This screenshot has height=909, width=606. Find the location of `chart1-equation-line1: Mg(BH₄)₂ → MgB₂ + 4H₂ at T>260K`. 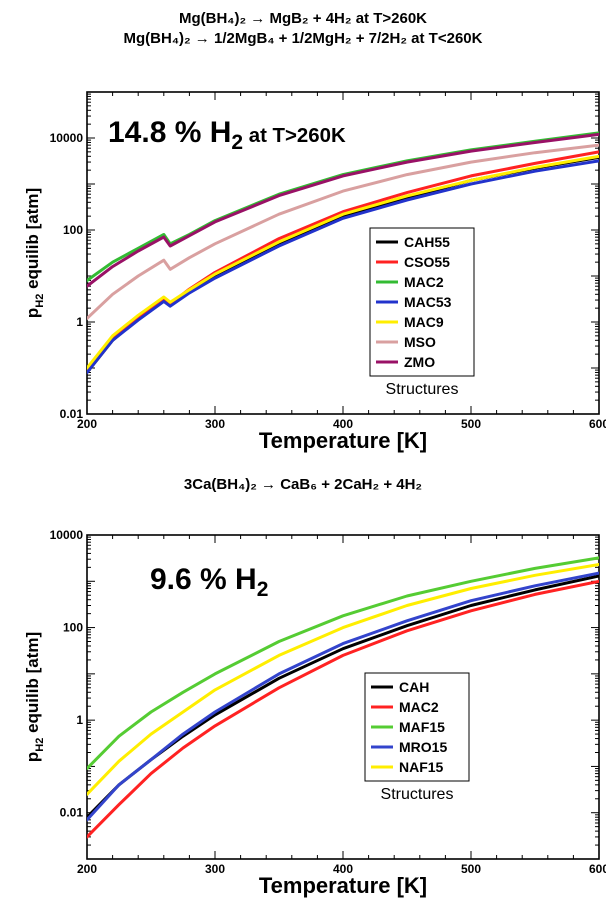

chart1-equation-line1: Mg(BH₄)₂ → MgB₂ + 4H₂ at T>260K is located at coordinates (302, 18).